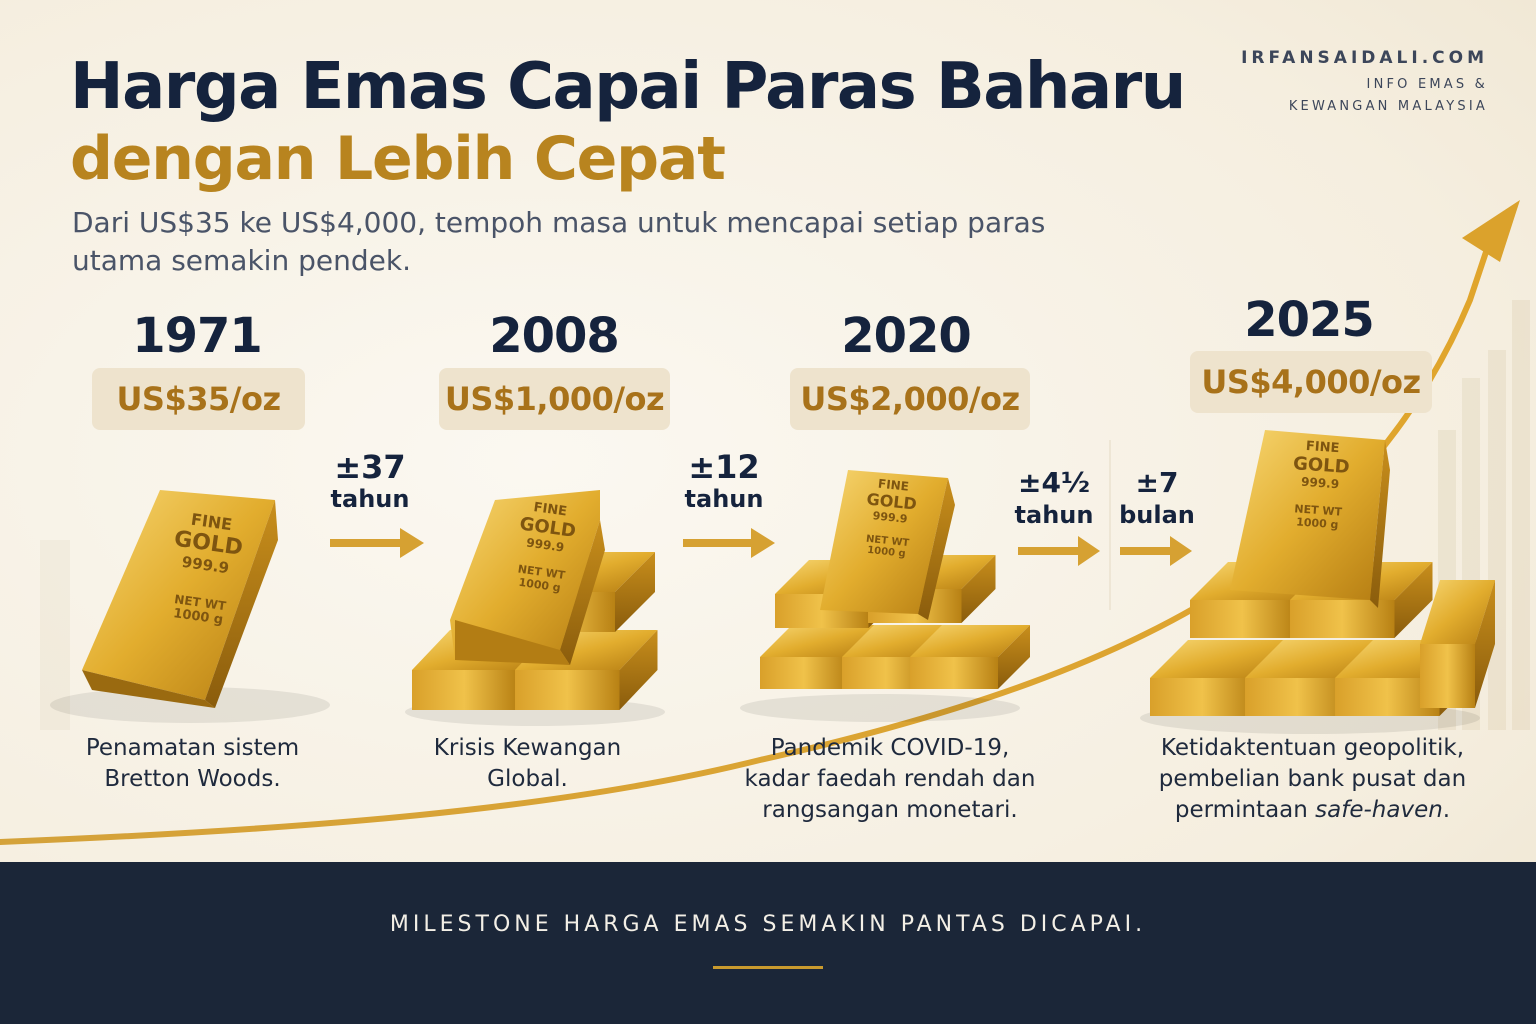  I want to click on gap-value: ±7, so click(1157, 482).